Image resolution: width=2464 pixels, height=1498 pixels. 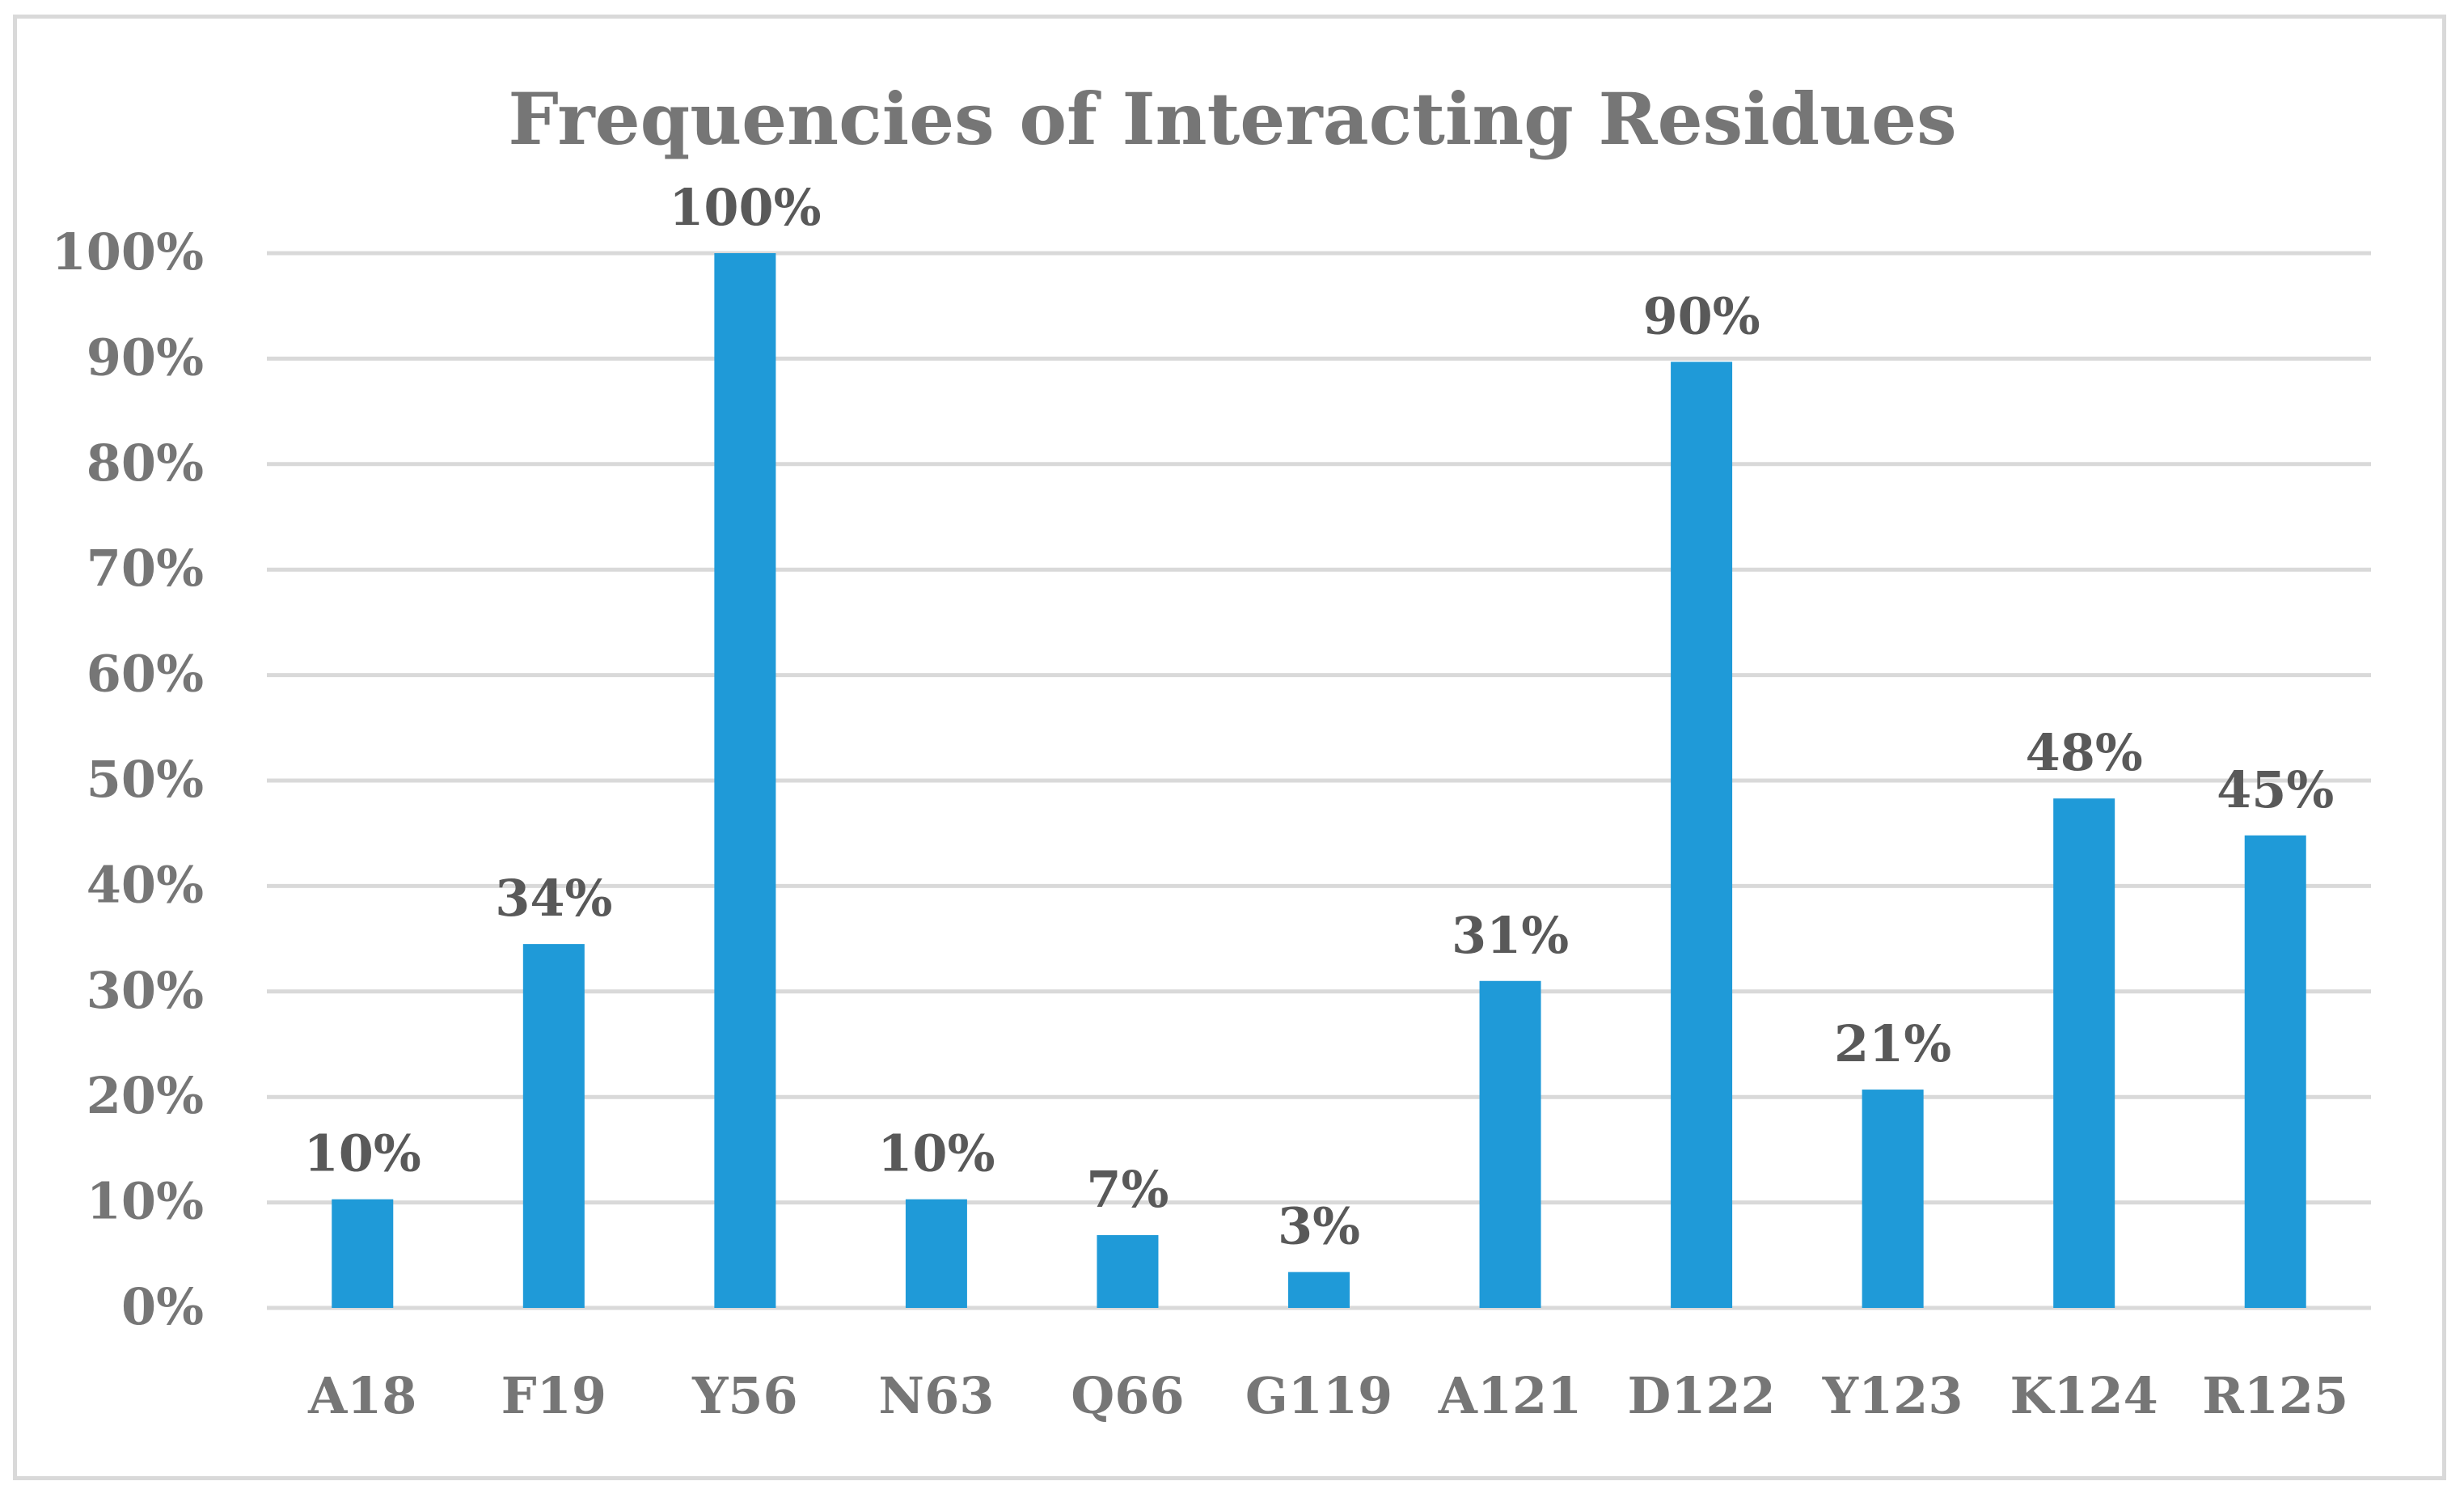 I want to click on x-tick-label-k124: K124, so click(x=2084, y=1395).